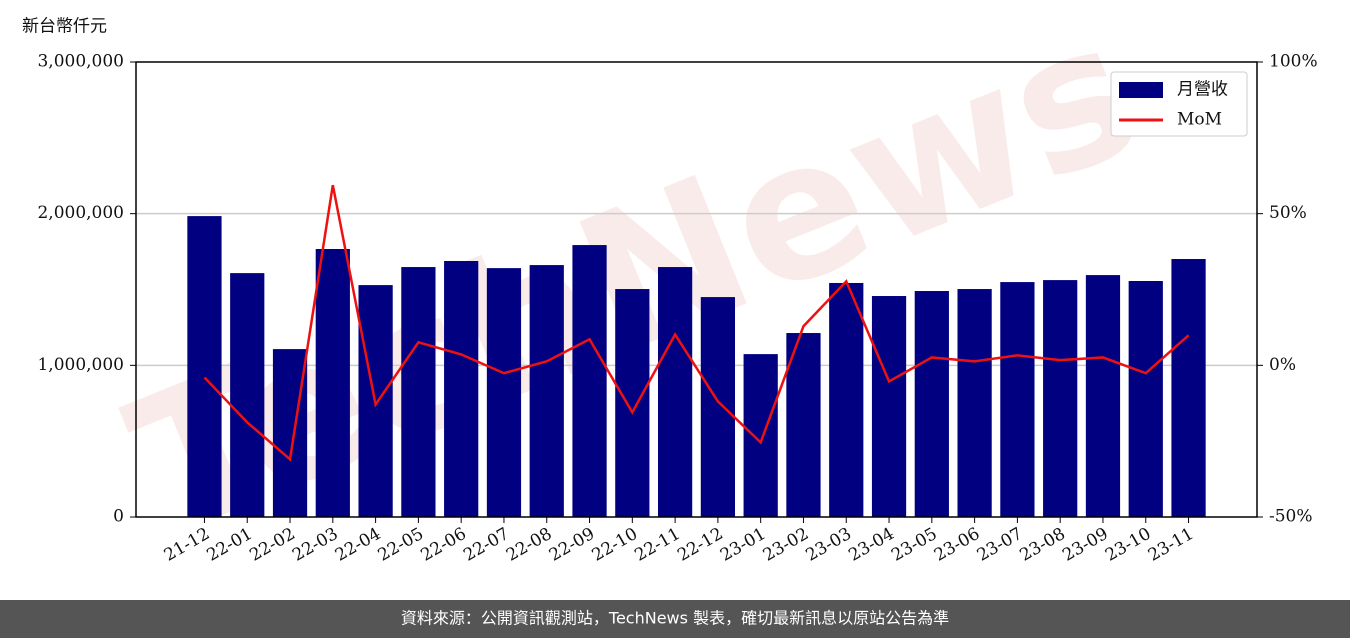  I want to click on x-tick-label: 22-10, so click(615, 545).